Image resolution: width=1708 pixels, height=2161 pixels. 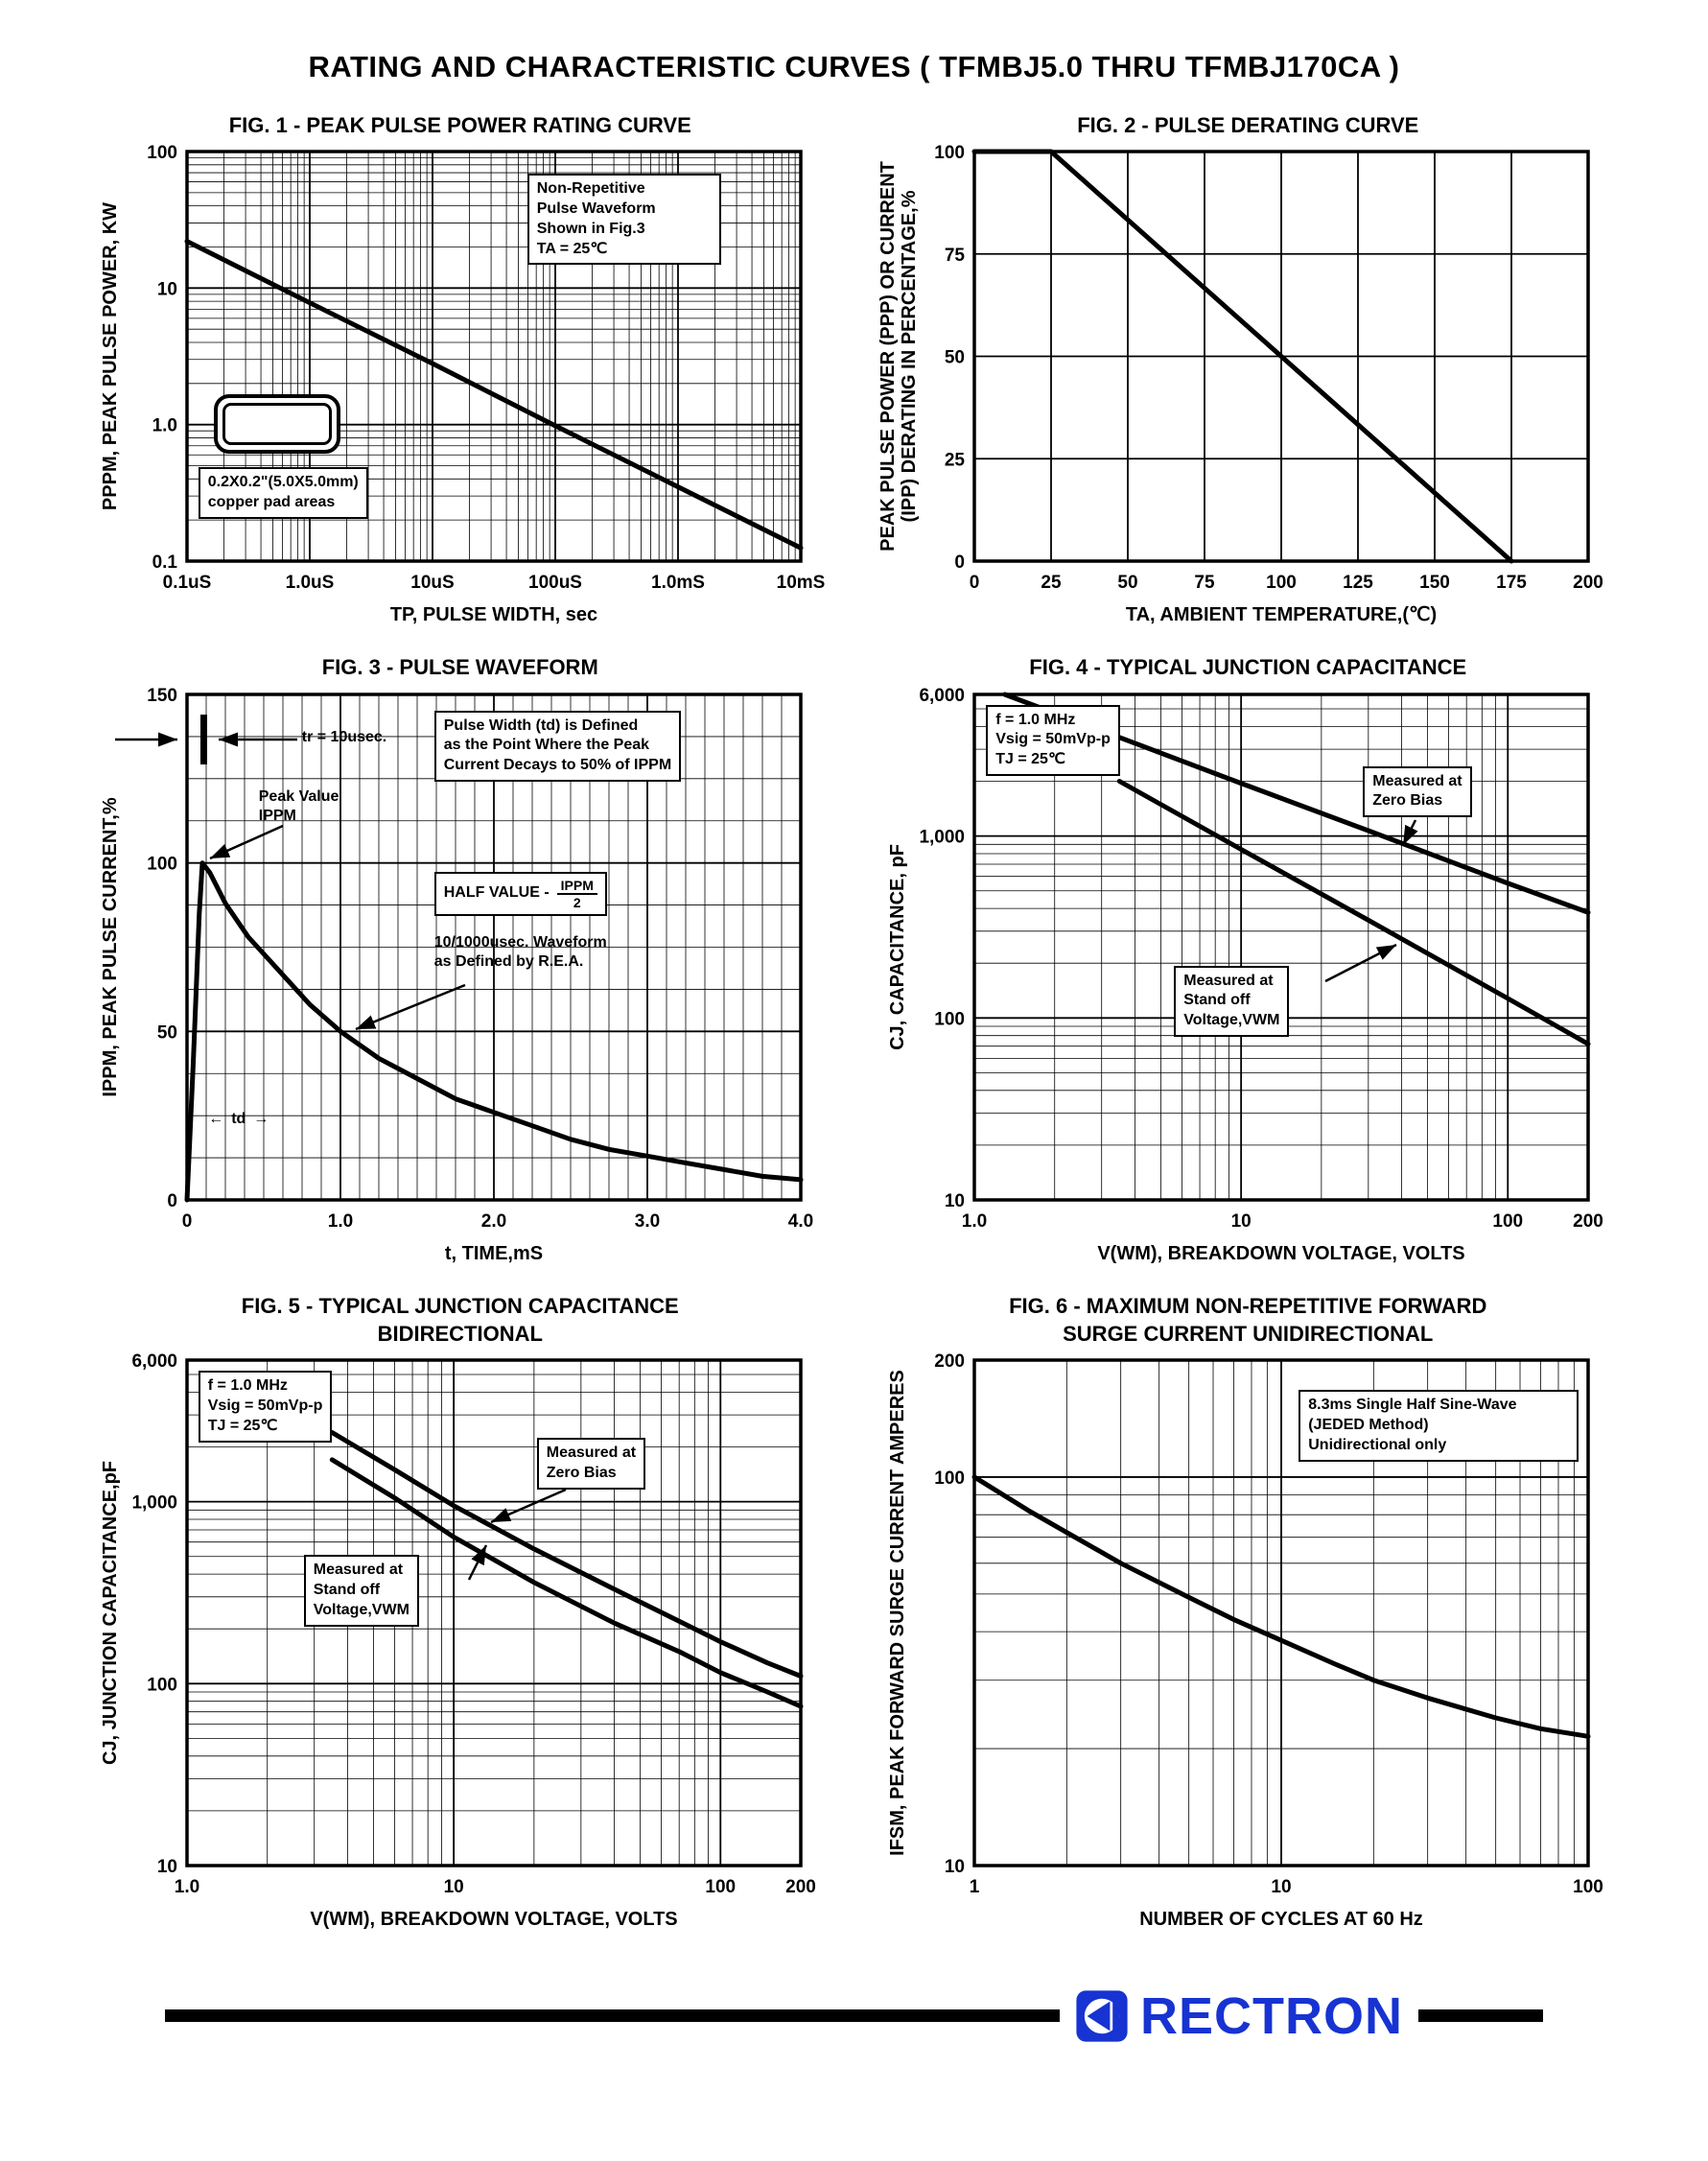 What do you see at coordinates (1272, 2016) in the screenshot?
I see `rectron-logo-text: RECTRON` at bounding box center [1272, 2016].